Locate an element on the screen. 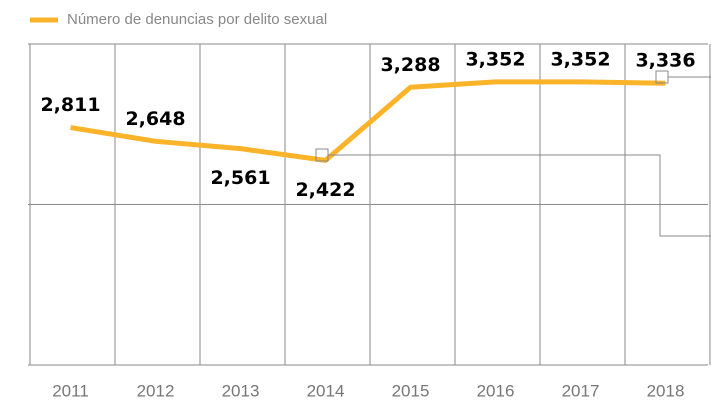  data-label: 2,648 is located at coordinates (155, 119).